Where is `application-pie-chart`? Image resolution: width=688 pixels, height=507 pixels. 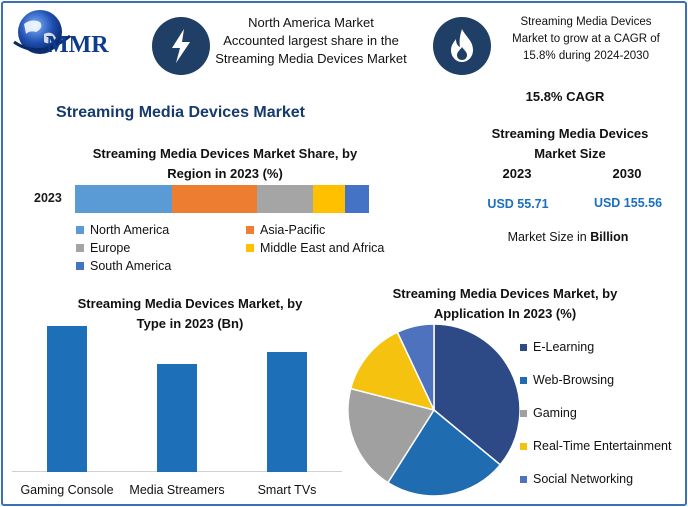 application-pie-chart is located at coordinates (434, 410).